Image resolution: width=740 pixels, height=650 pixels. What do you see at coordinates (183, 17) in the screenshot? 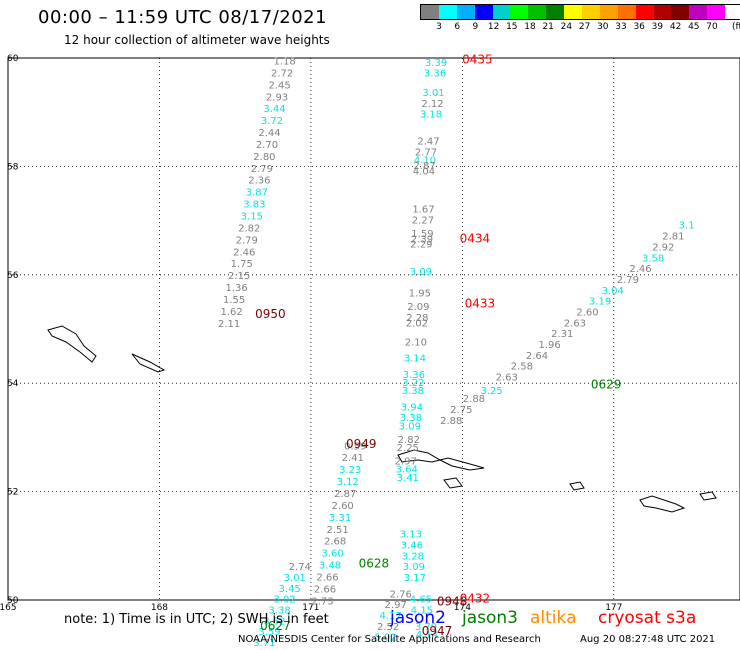
I see `page-title: 00:00 – 11:59 UTC 08/17/2021` at bounding box center [183, 17].